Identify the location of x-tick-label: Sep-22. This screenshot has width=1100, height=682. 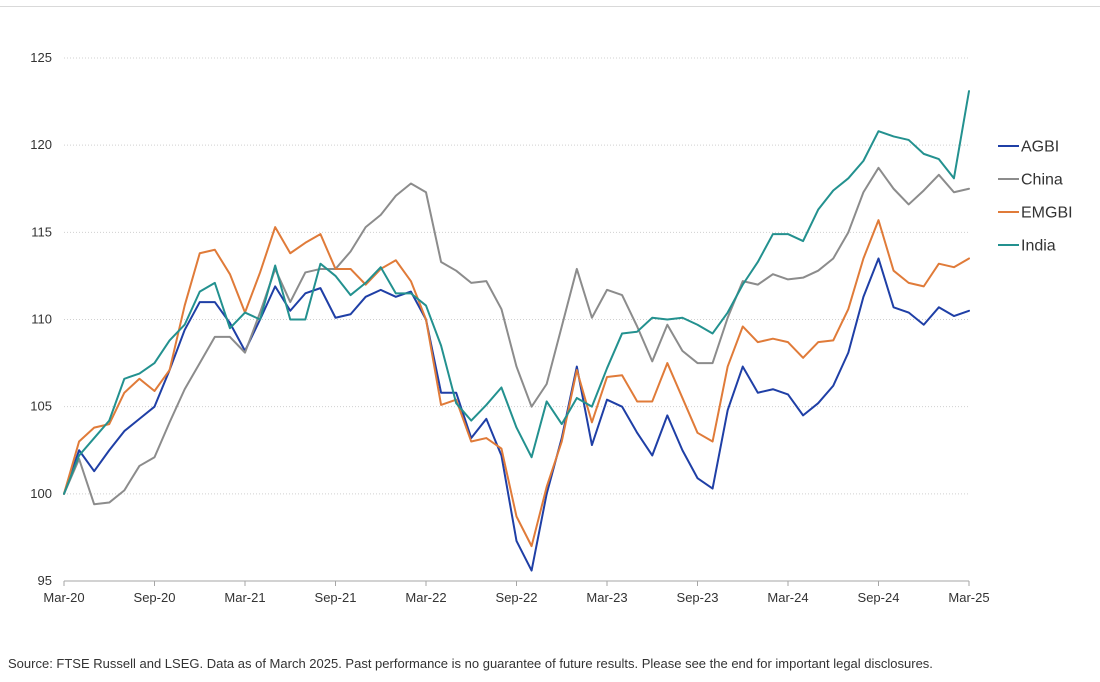
(517, 597).